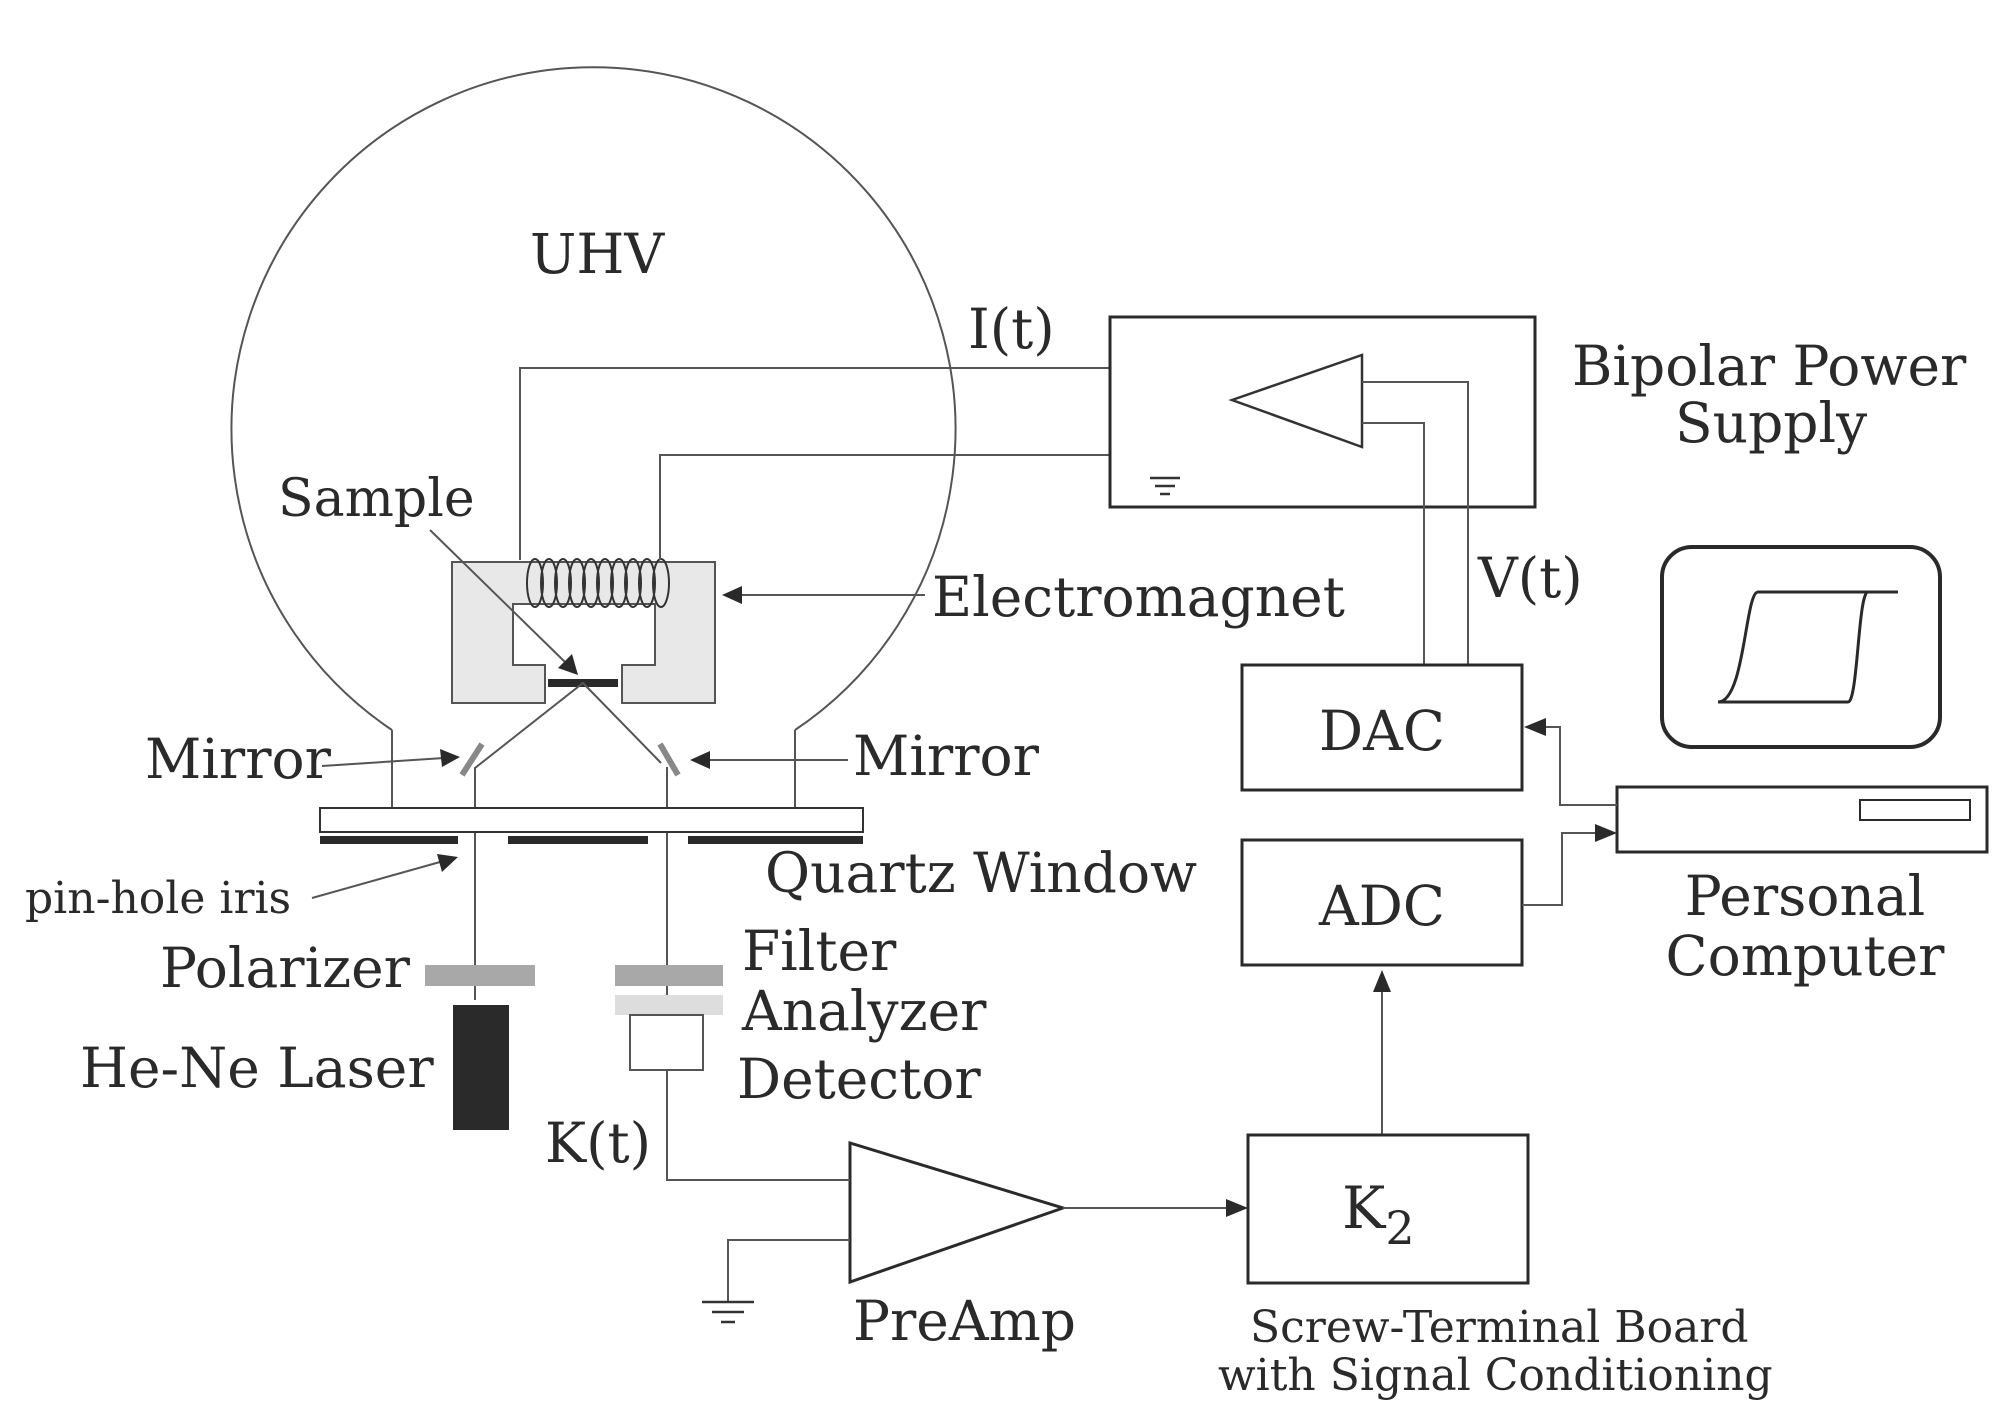 The height and width of the screenshot is (1421, 2000). Describe the element at coordinates (1237, 1208) in the screenshot. I see `k2-input-arrow` at that location.